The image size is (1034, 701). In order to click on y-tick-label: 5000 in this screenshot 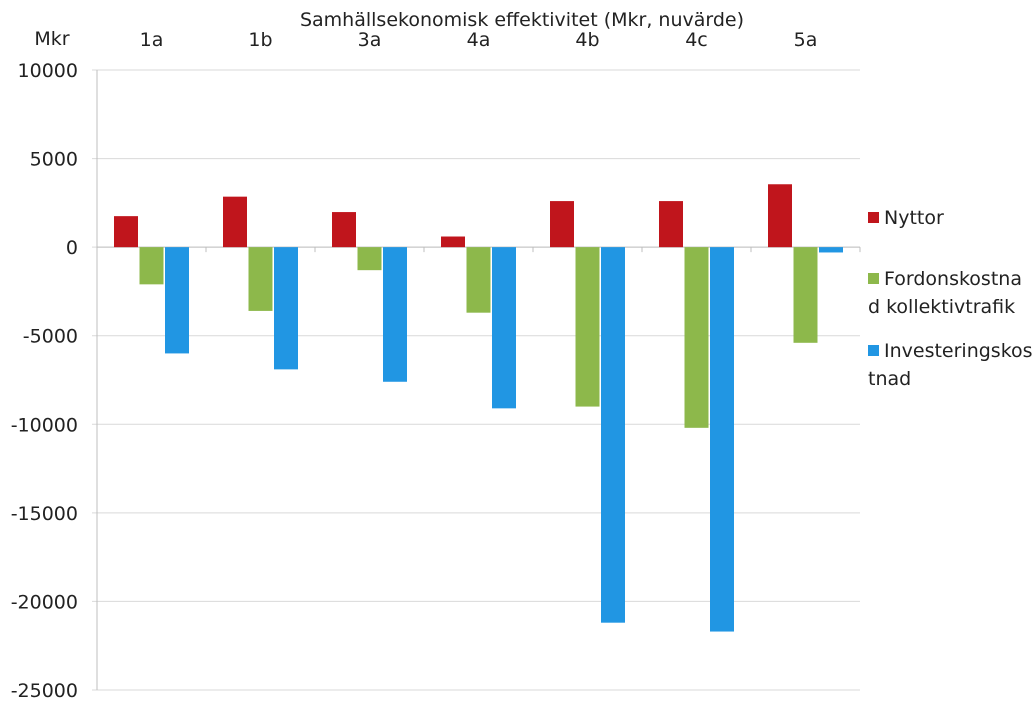, I will do `click(54, 160)`.